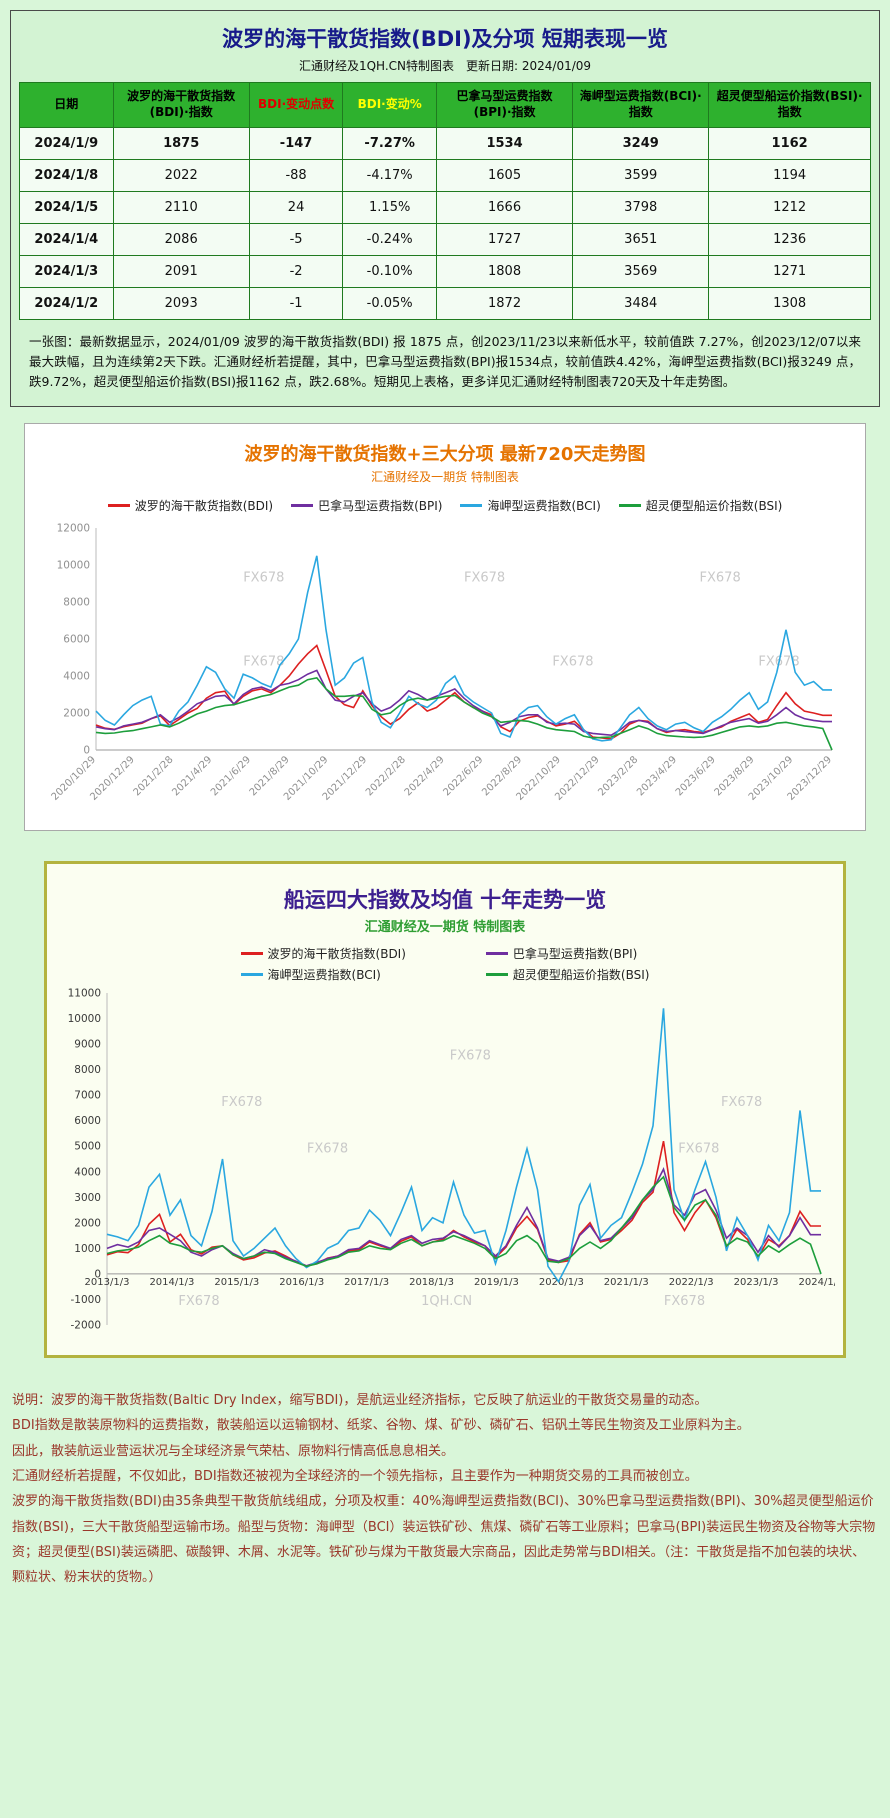  I want to click on legend-item: 巴拿马型运费指数(BPI), so click(567, 953).